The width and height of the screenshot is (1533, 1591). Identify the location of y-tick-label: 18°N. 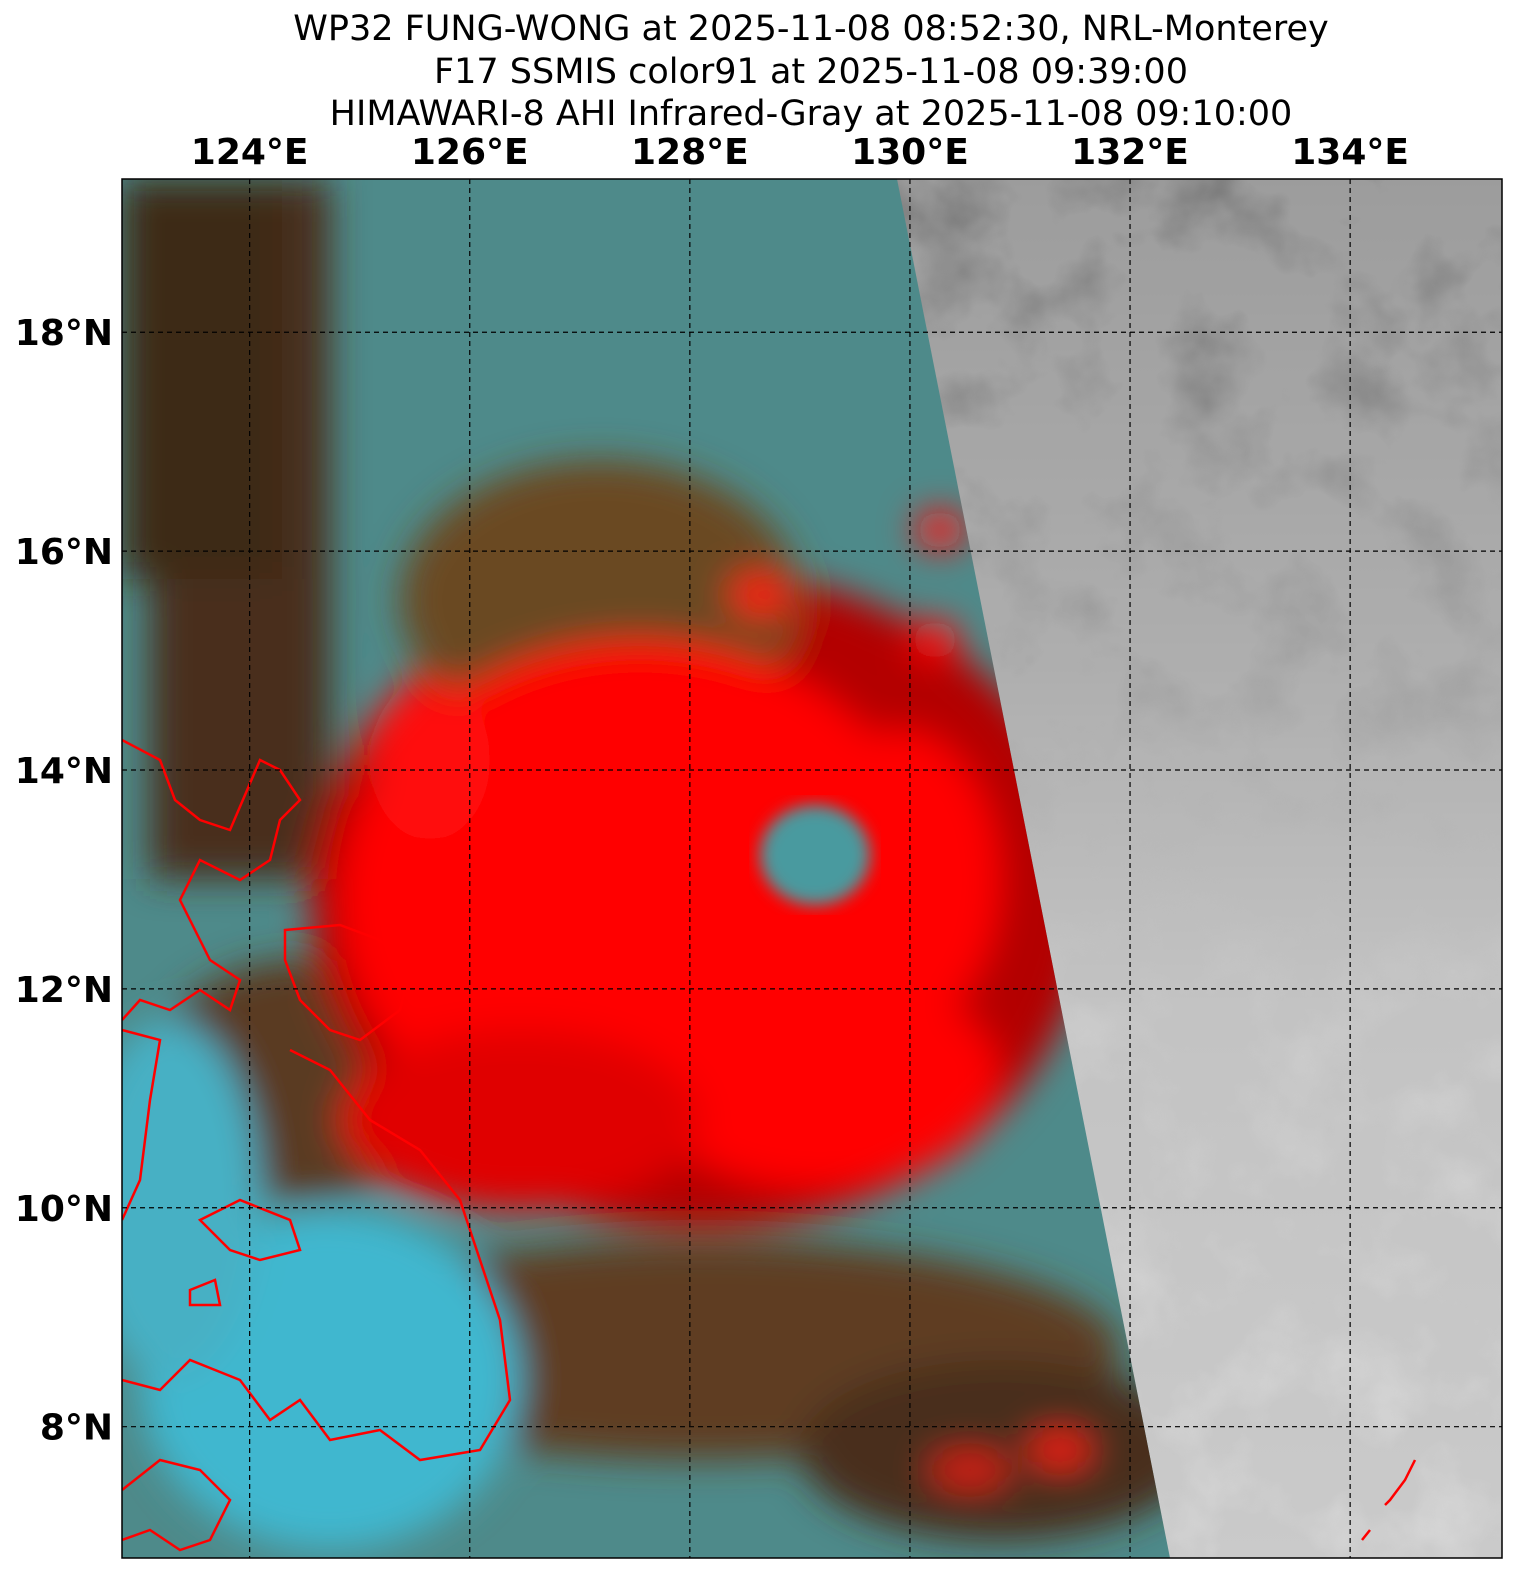
(64, 333).